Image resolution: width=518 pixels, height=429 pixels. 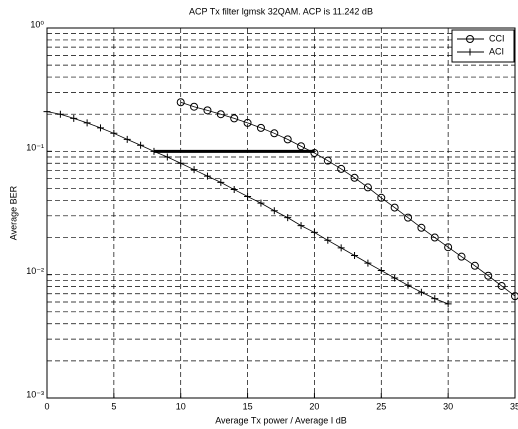 I want to click on legend-label: CCI, so click(x=497, y=38).